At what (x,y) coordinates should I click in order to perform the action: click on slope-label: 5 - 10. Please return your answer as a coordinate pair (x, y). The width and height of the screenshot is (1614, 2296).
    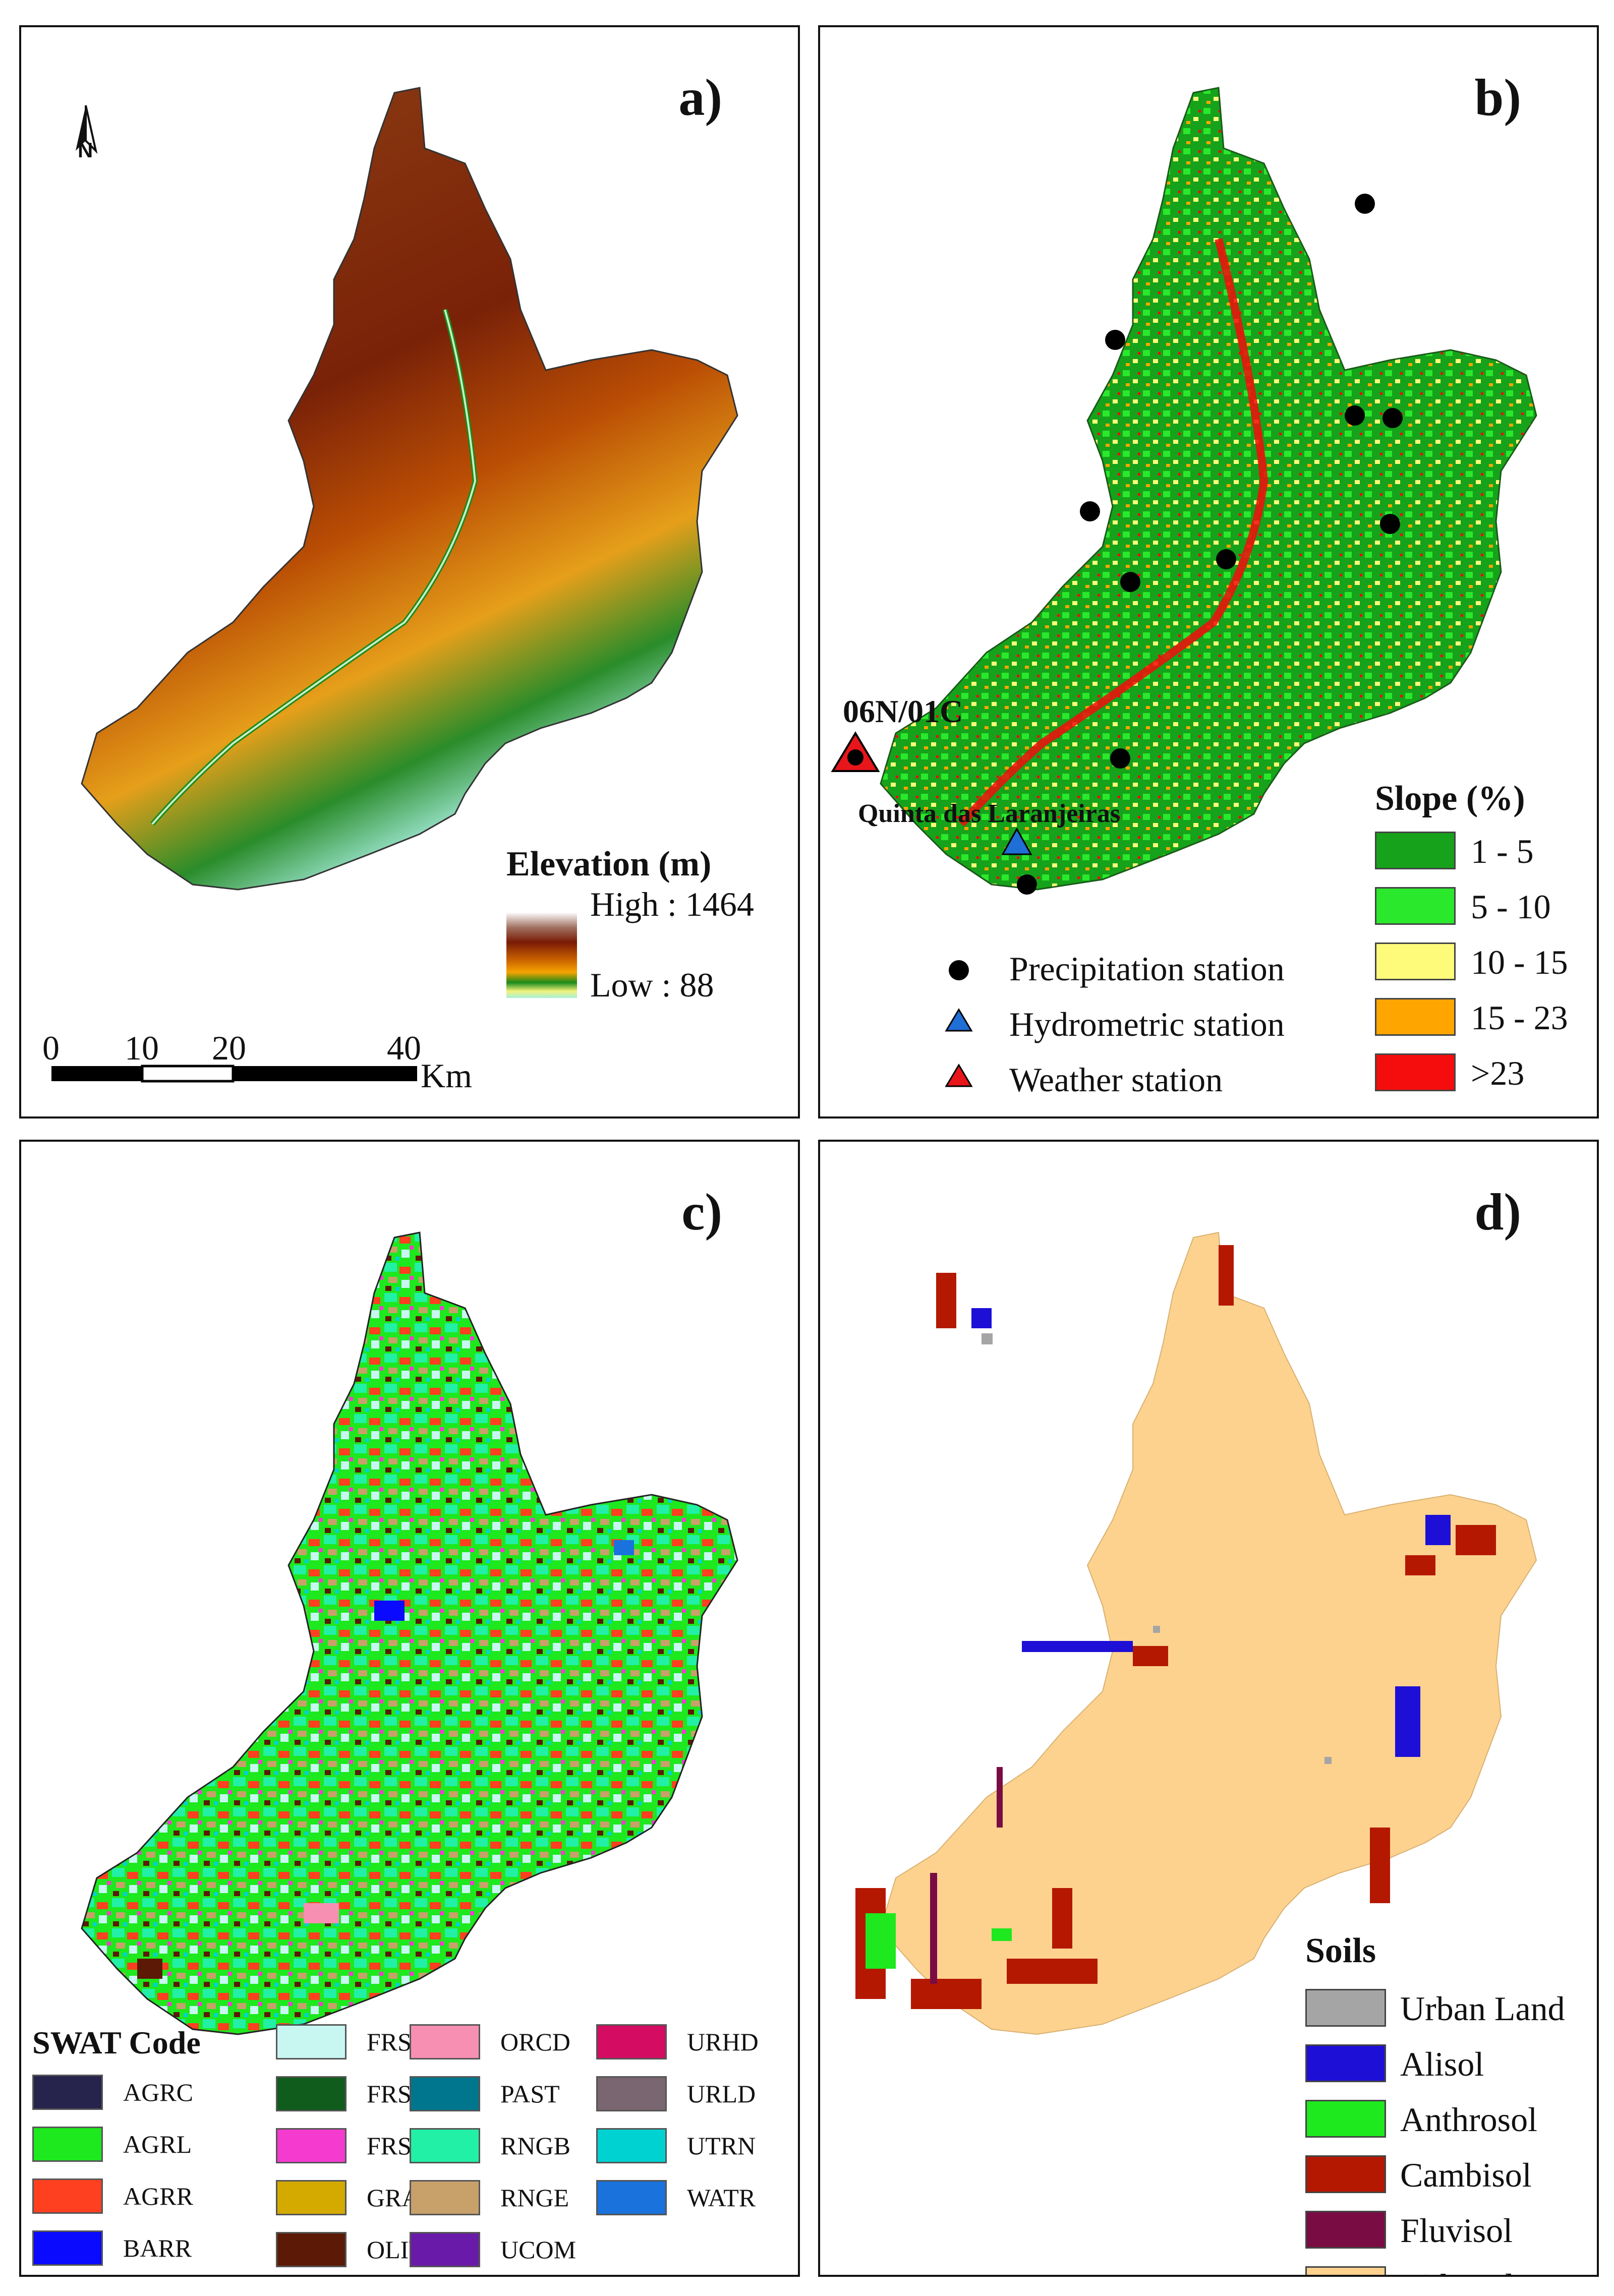
    Looking at the image, I should click on (1511, 907).